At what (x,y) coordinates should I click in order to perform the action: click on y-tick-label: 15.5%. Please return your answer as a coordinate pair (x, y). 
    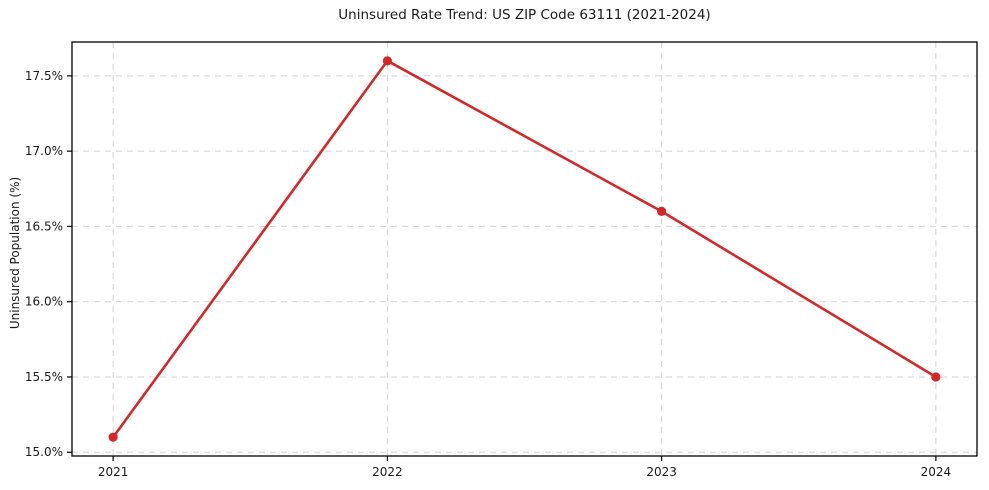
    Looking at the image, I should click on (44, 377).